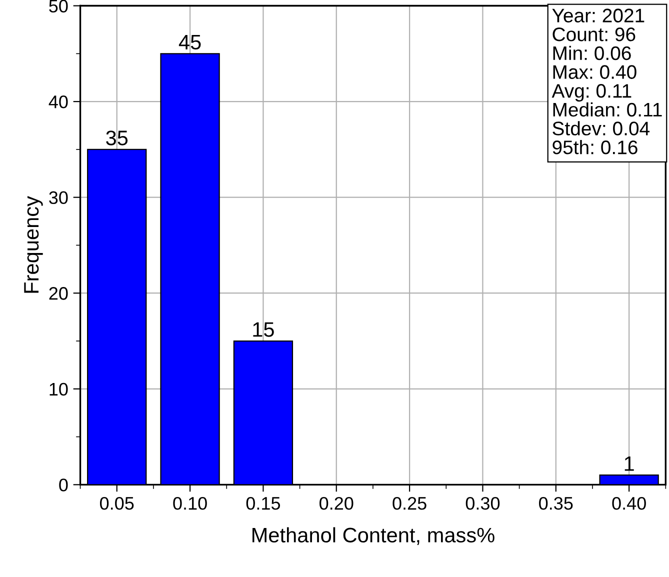 Image resolution: width=669 pixels, height=577 pixels. I want to click on data-label: 15, so click(263, 329).